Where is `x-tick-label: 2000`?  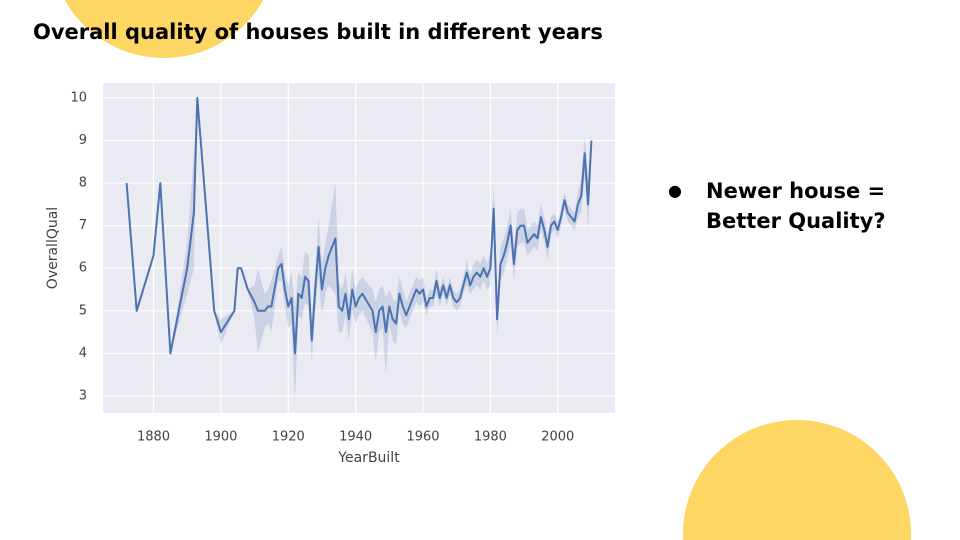 x-tick-label: 2000 is located at coordinates (557, 437).